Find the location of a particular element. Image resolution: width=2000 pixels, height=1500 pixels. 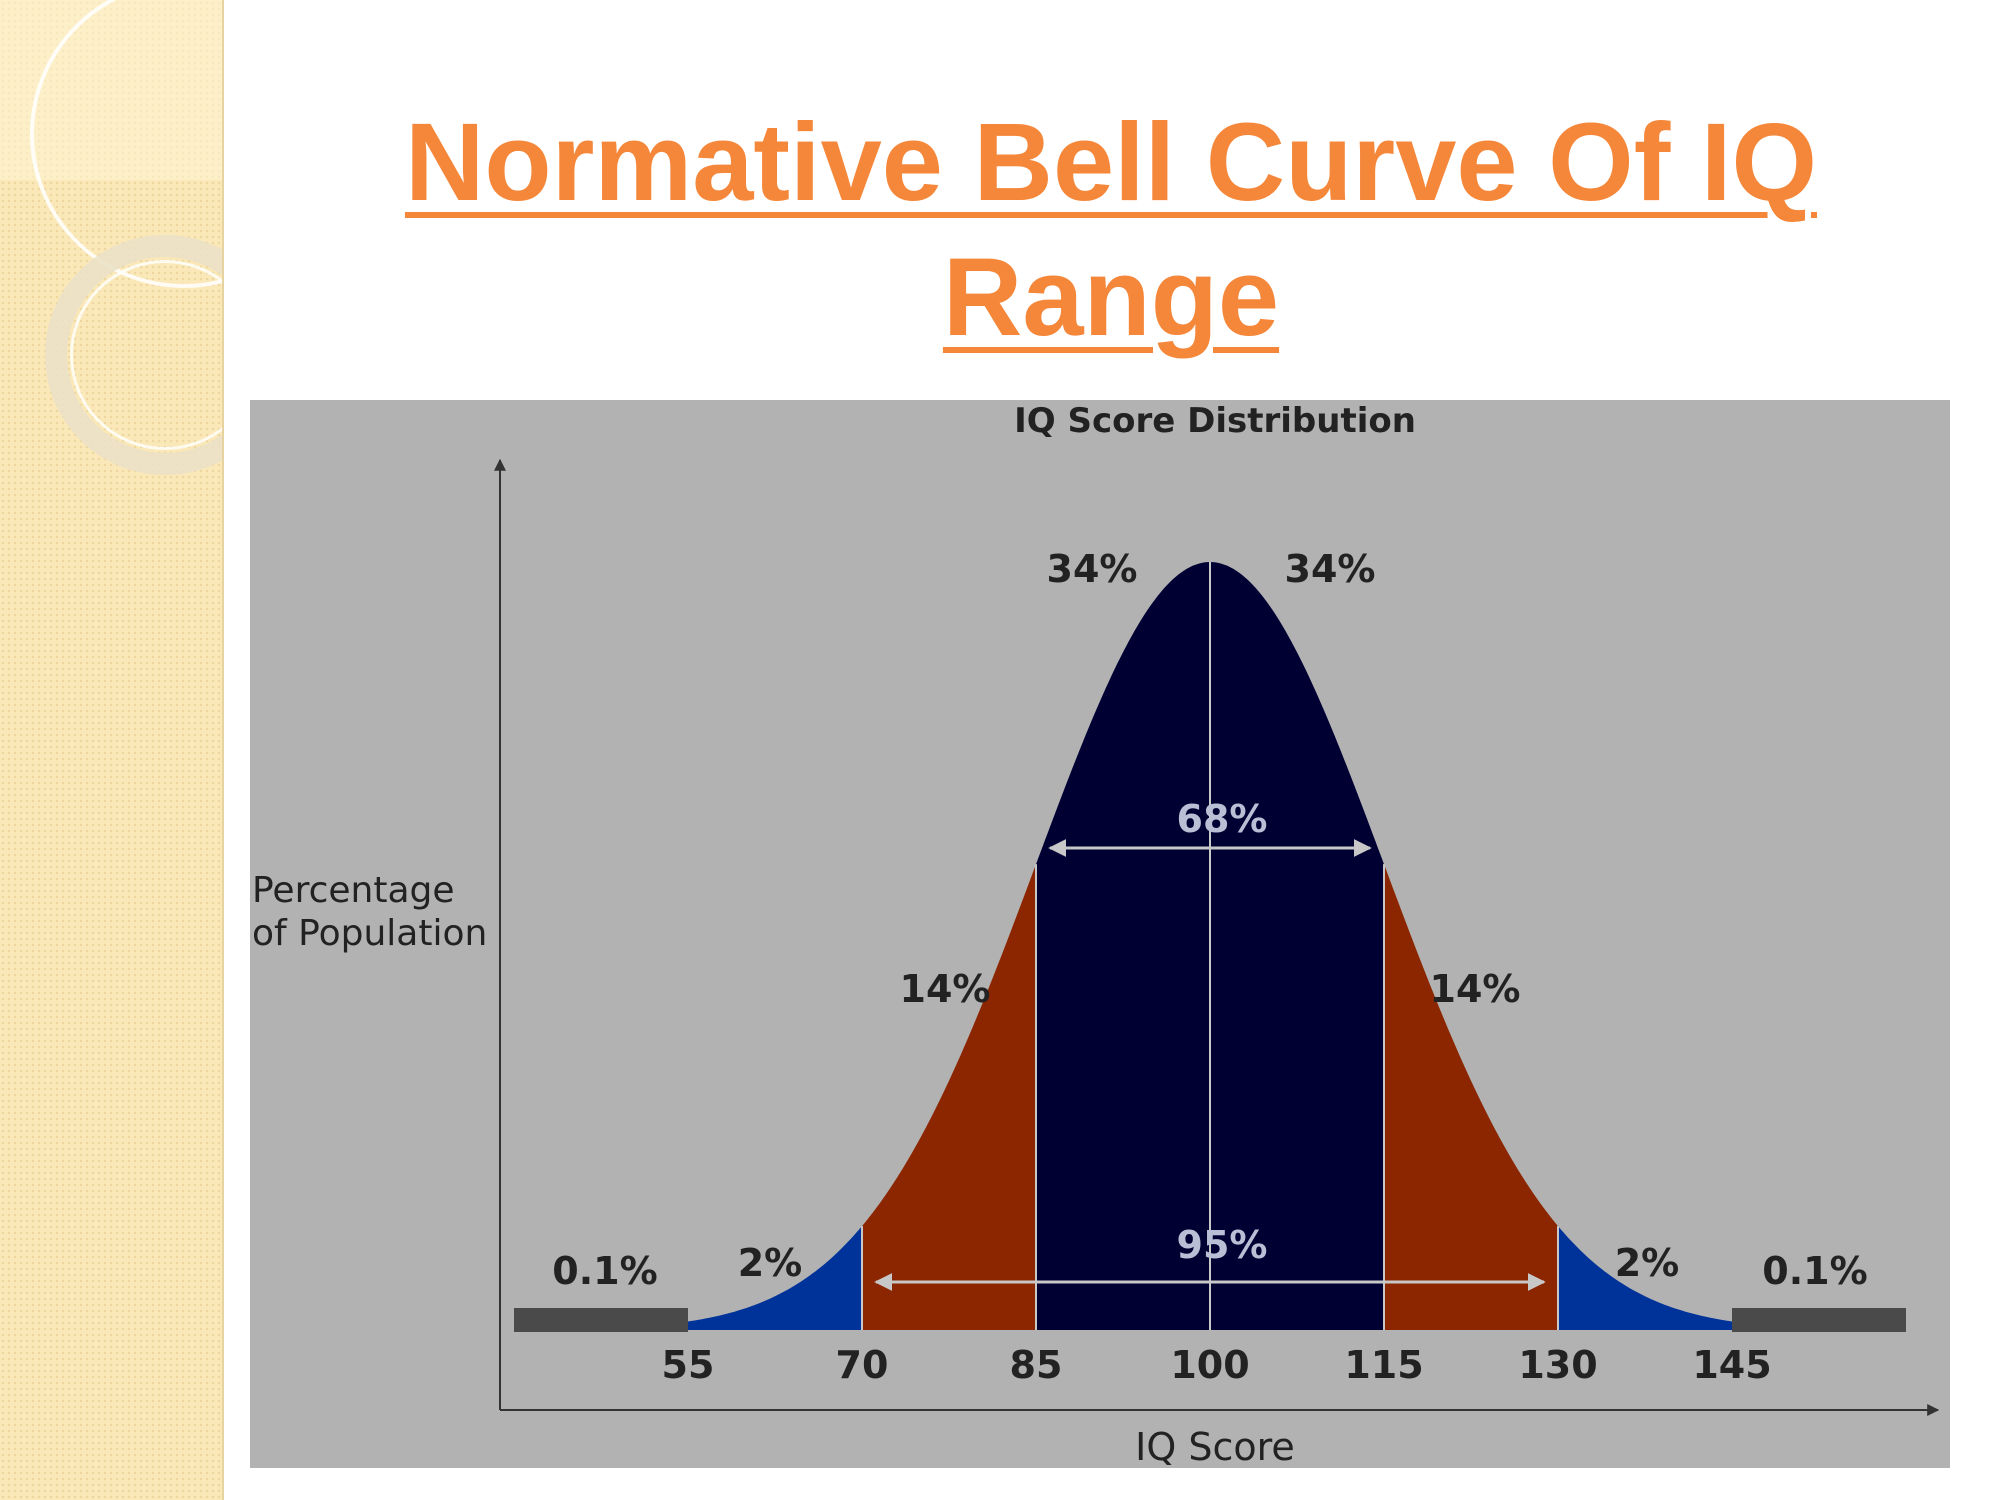

range-percentage-label: 95% is located at coordinates (1222, 1245).